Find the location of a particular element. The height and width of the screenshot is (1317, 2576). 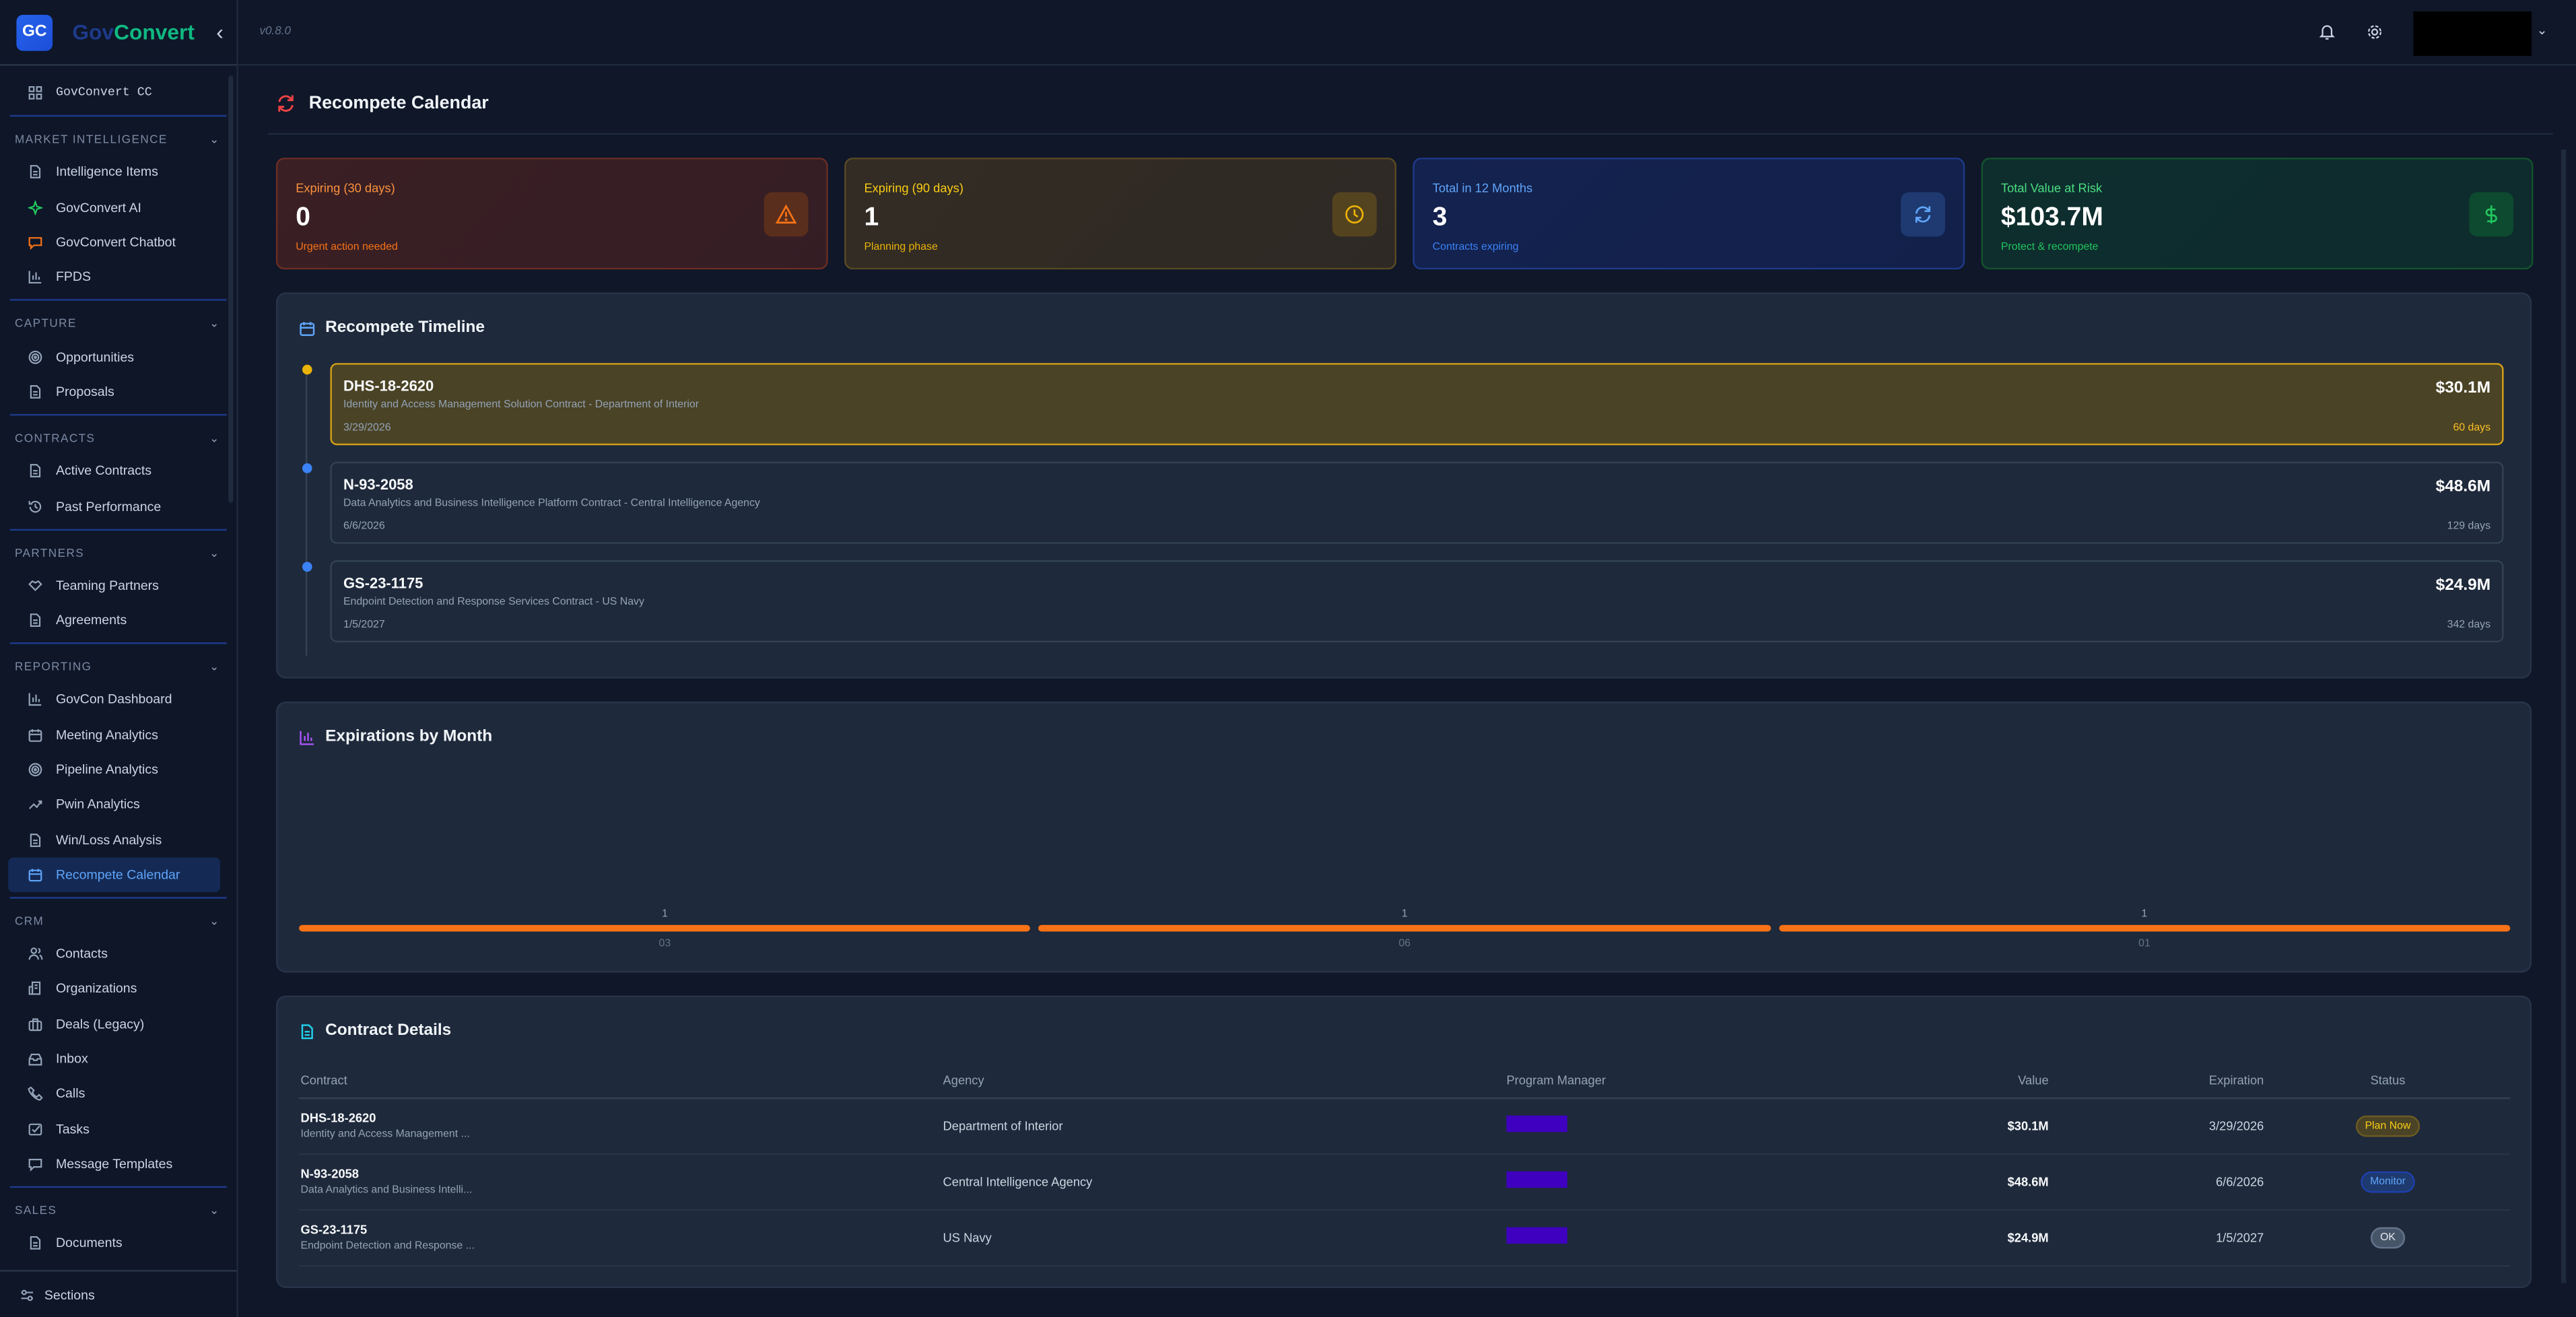

sidebar-item-inbox: Inbox is located at coordinates (114, 1059).